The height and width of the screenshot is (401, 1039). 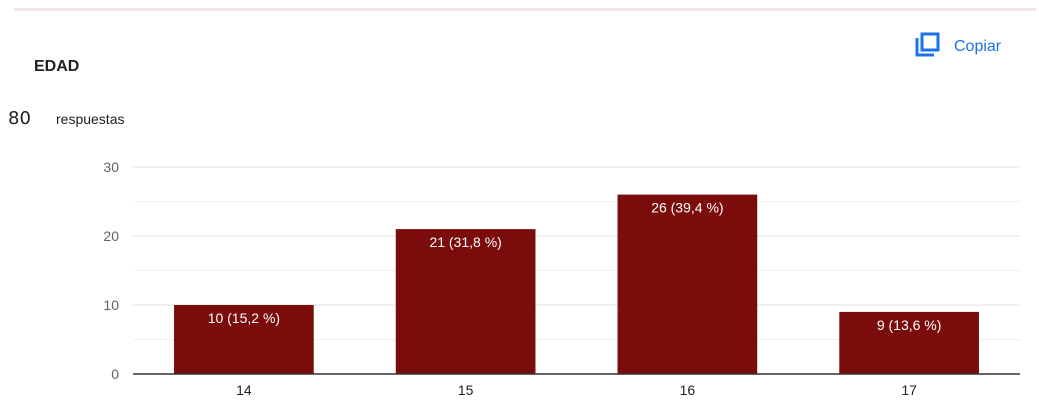 What do you see at coordinates (465, 242) in the screenshot?
I see `data-label: 21 (31,8 %)` at bounding box center [465, 242].